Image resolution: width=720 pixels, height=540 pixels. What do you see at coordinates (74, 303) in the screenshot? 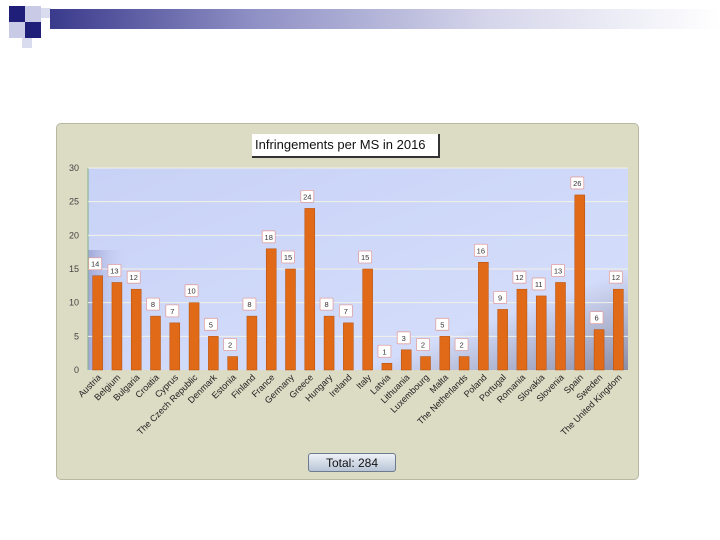
I see `y-tick-label: 10` at bounding box center [74, 303].